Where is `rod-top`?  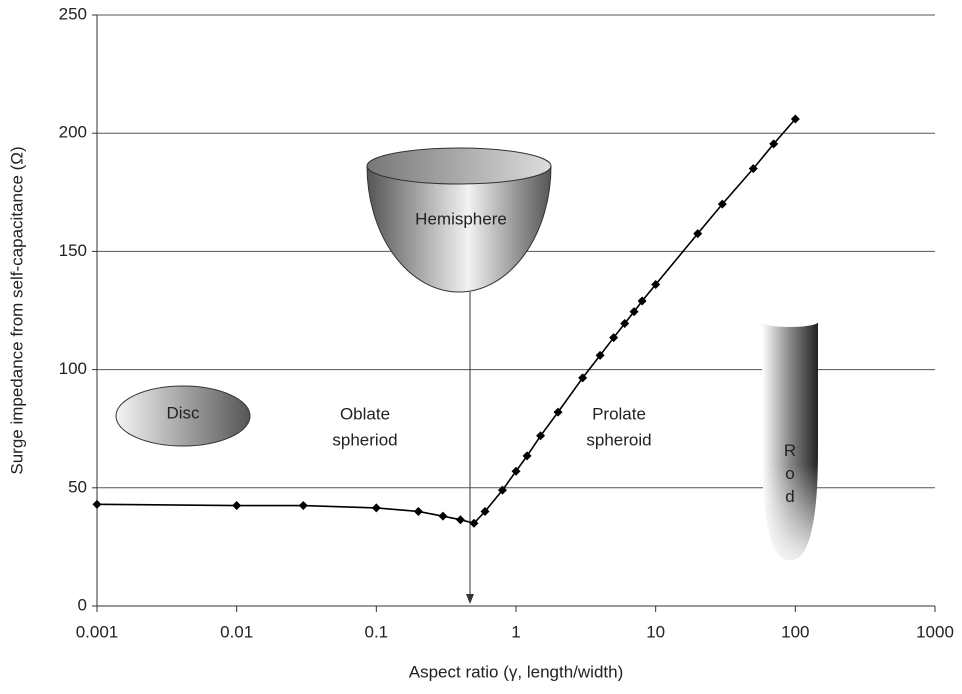 rod-top is located at coordinates (790, 322).